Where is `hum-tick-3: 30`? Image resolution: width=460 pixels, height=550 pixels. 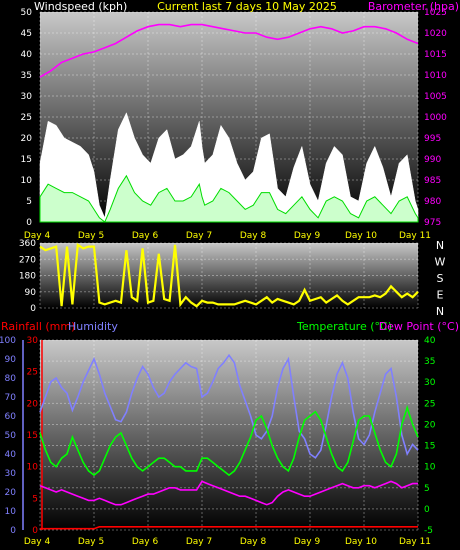 hum-tick-3: 30 is located at coordinates (11, 474).